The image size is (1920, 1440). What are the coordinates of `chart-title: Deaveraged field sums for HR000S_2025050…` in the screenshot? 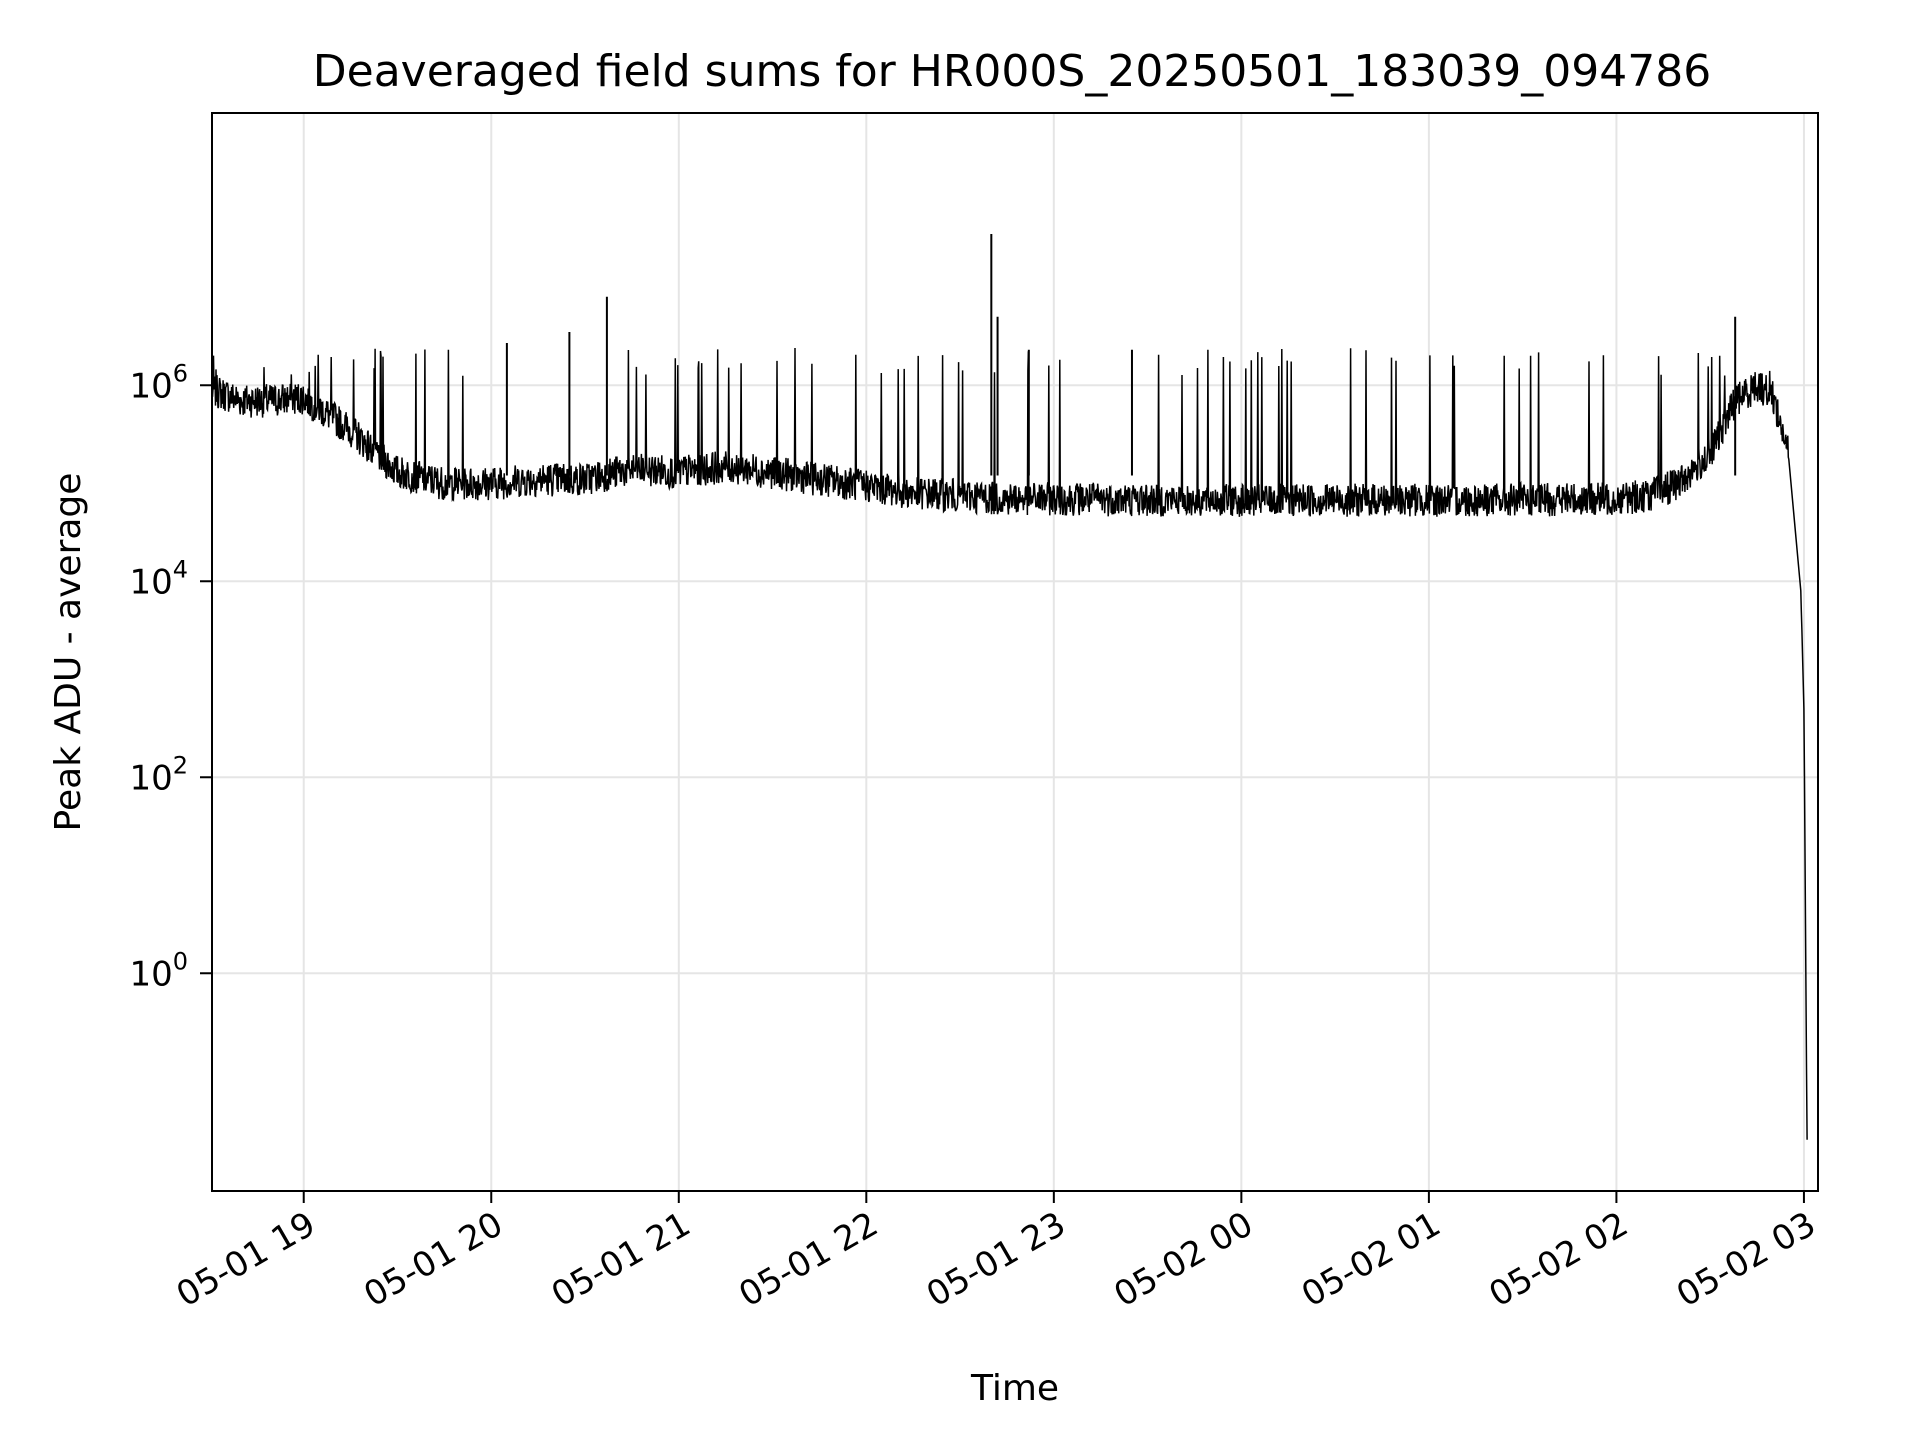 It's located at (1012, 71).